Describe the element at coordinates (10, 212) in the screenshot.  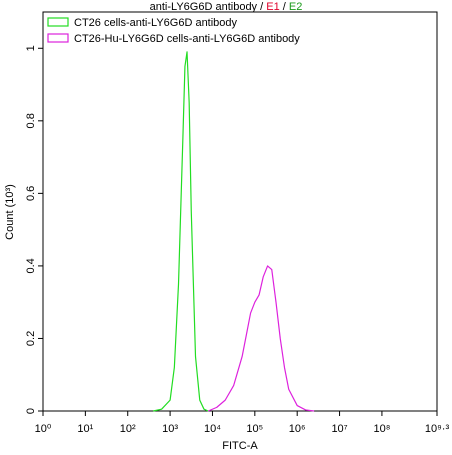
I see `y-axis-label: Count (10³)` at that location.